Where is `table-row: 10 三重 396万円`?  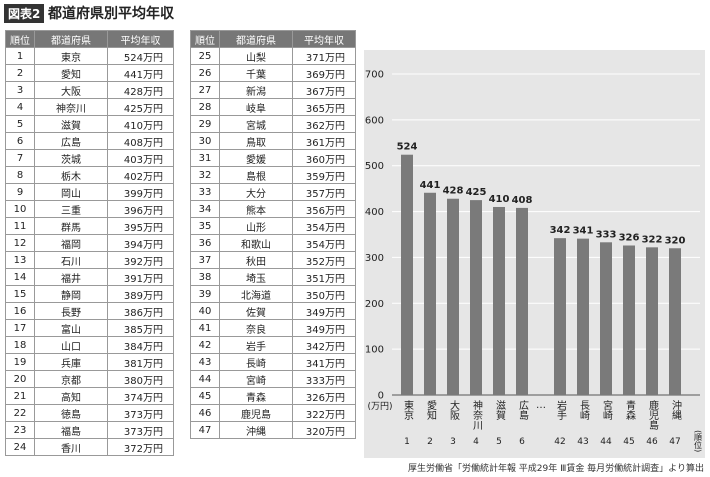
table-row: 10 三重 396万円 is located at coordinates (89, 209).